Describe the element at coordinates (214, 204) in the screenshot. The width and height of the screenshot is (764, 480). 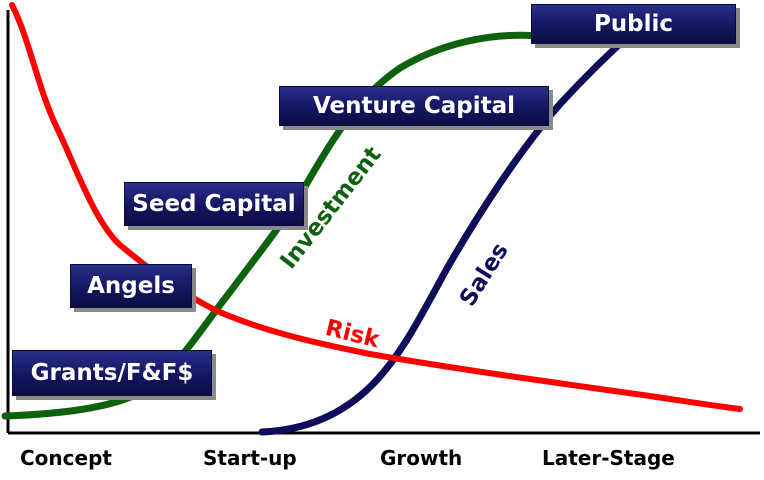
I see `seed-capital-box: Seed Capital` at that location.